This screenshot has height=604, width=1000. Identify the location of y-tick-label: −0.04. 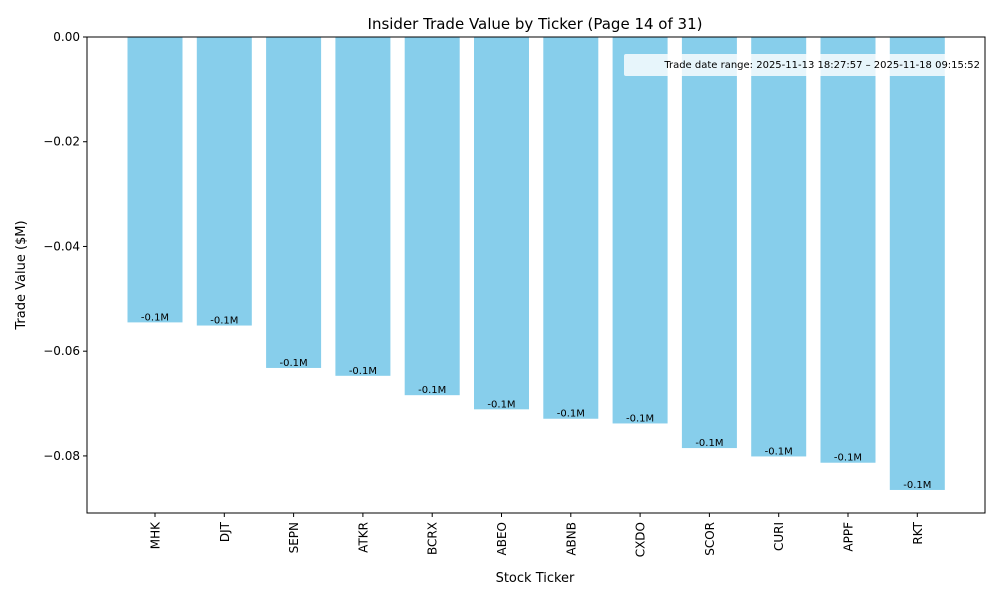
(61, 246).